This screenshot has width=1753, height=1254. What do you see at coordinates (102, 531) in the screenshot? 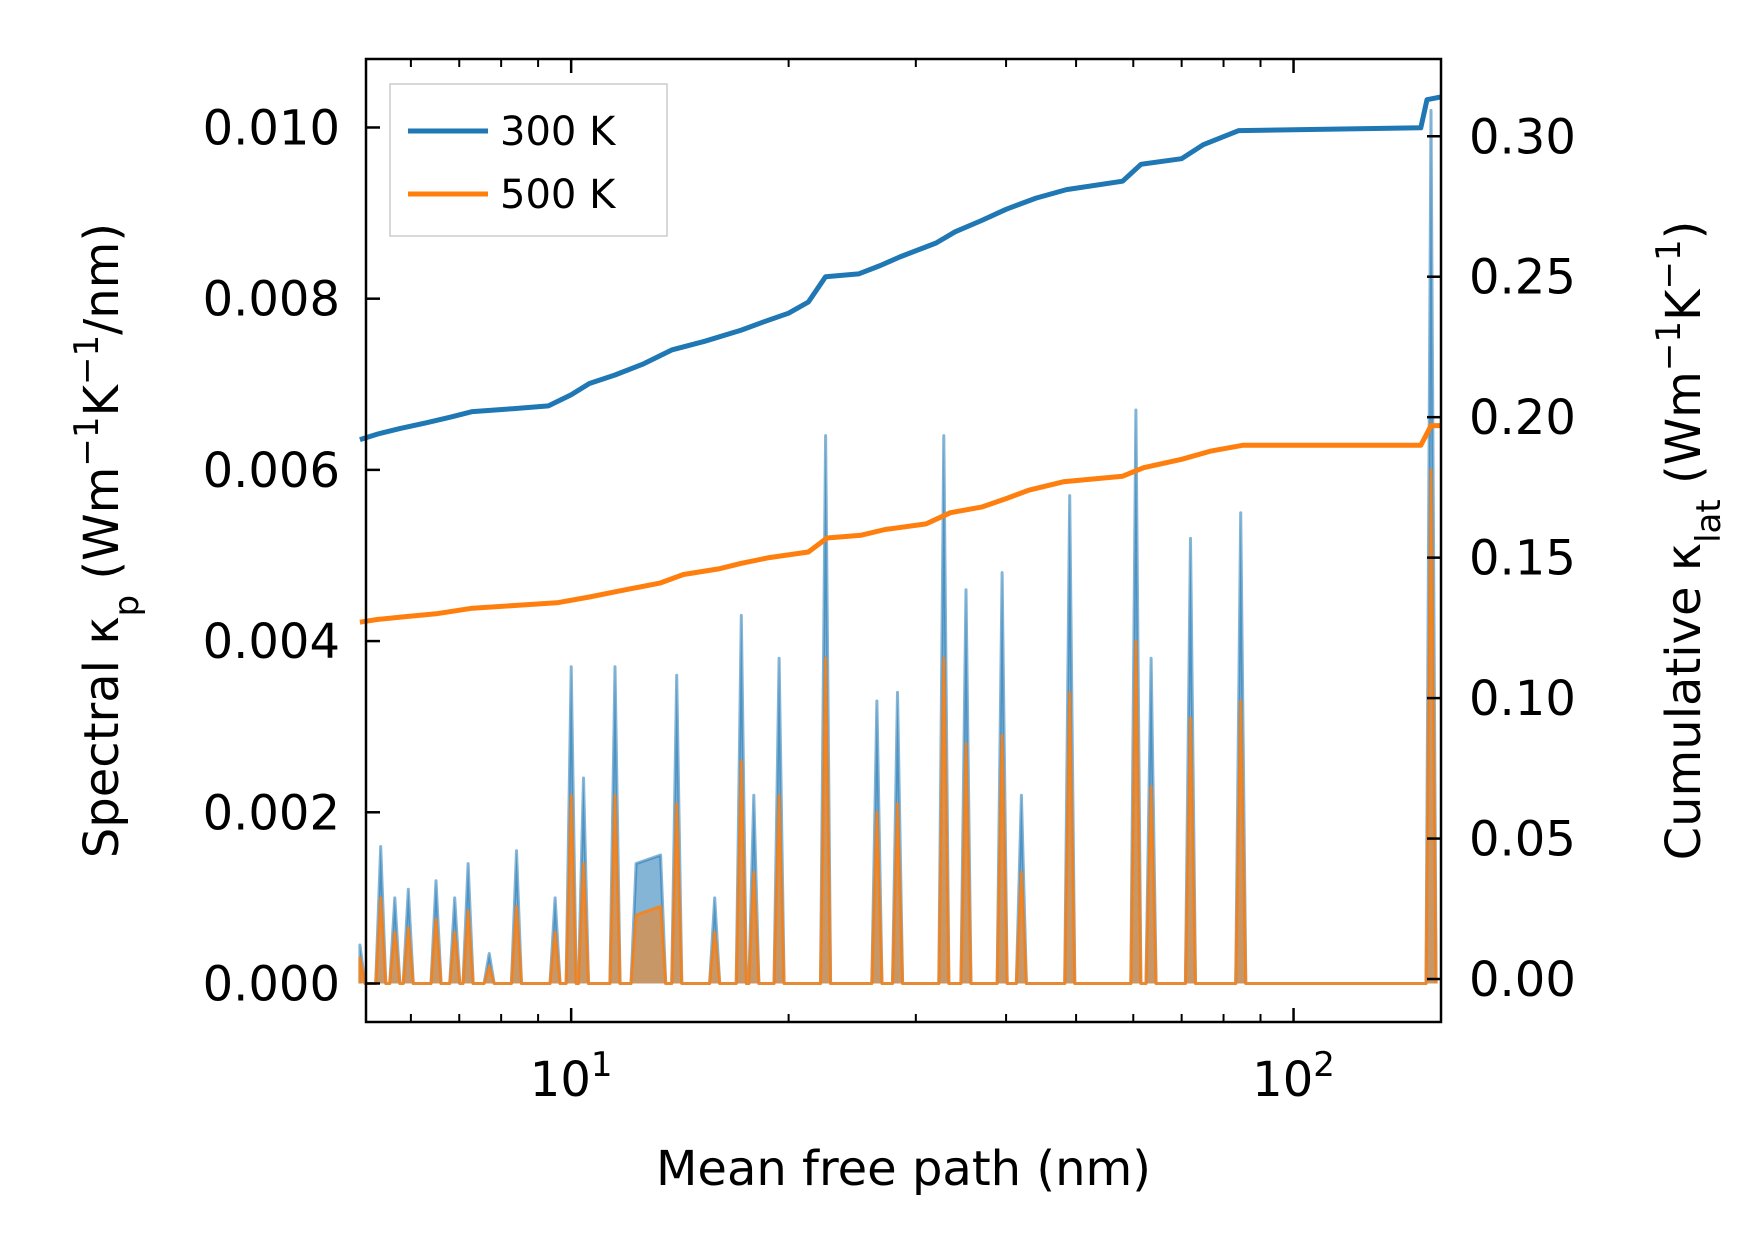
I see `left-y-label-unit-open: (Wm` at bounding box center [102, 531].